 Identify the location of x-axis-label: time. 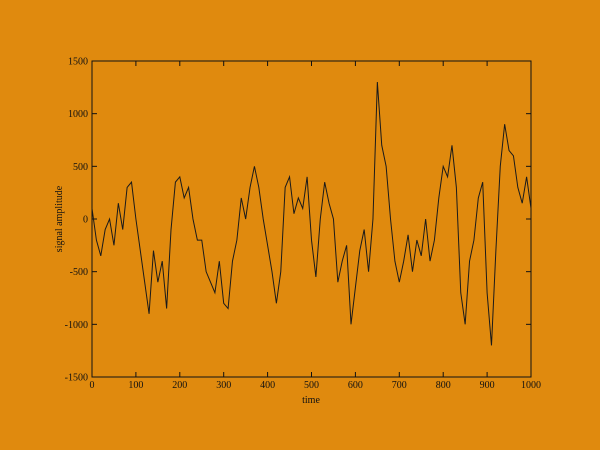
(311, 400).